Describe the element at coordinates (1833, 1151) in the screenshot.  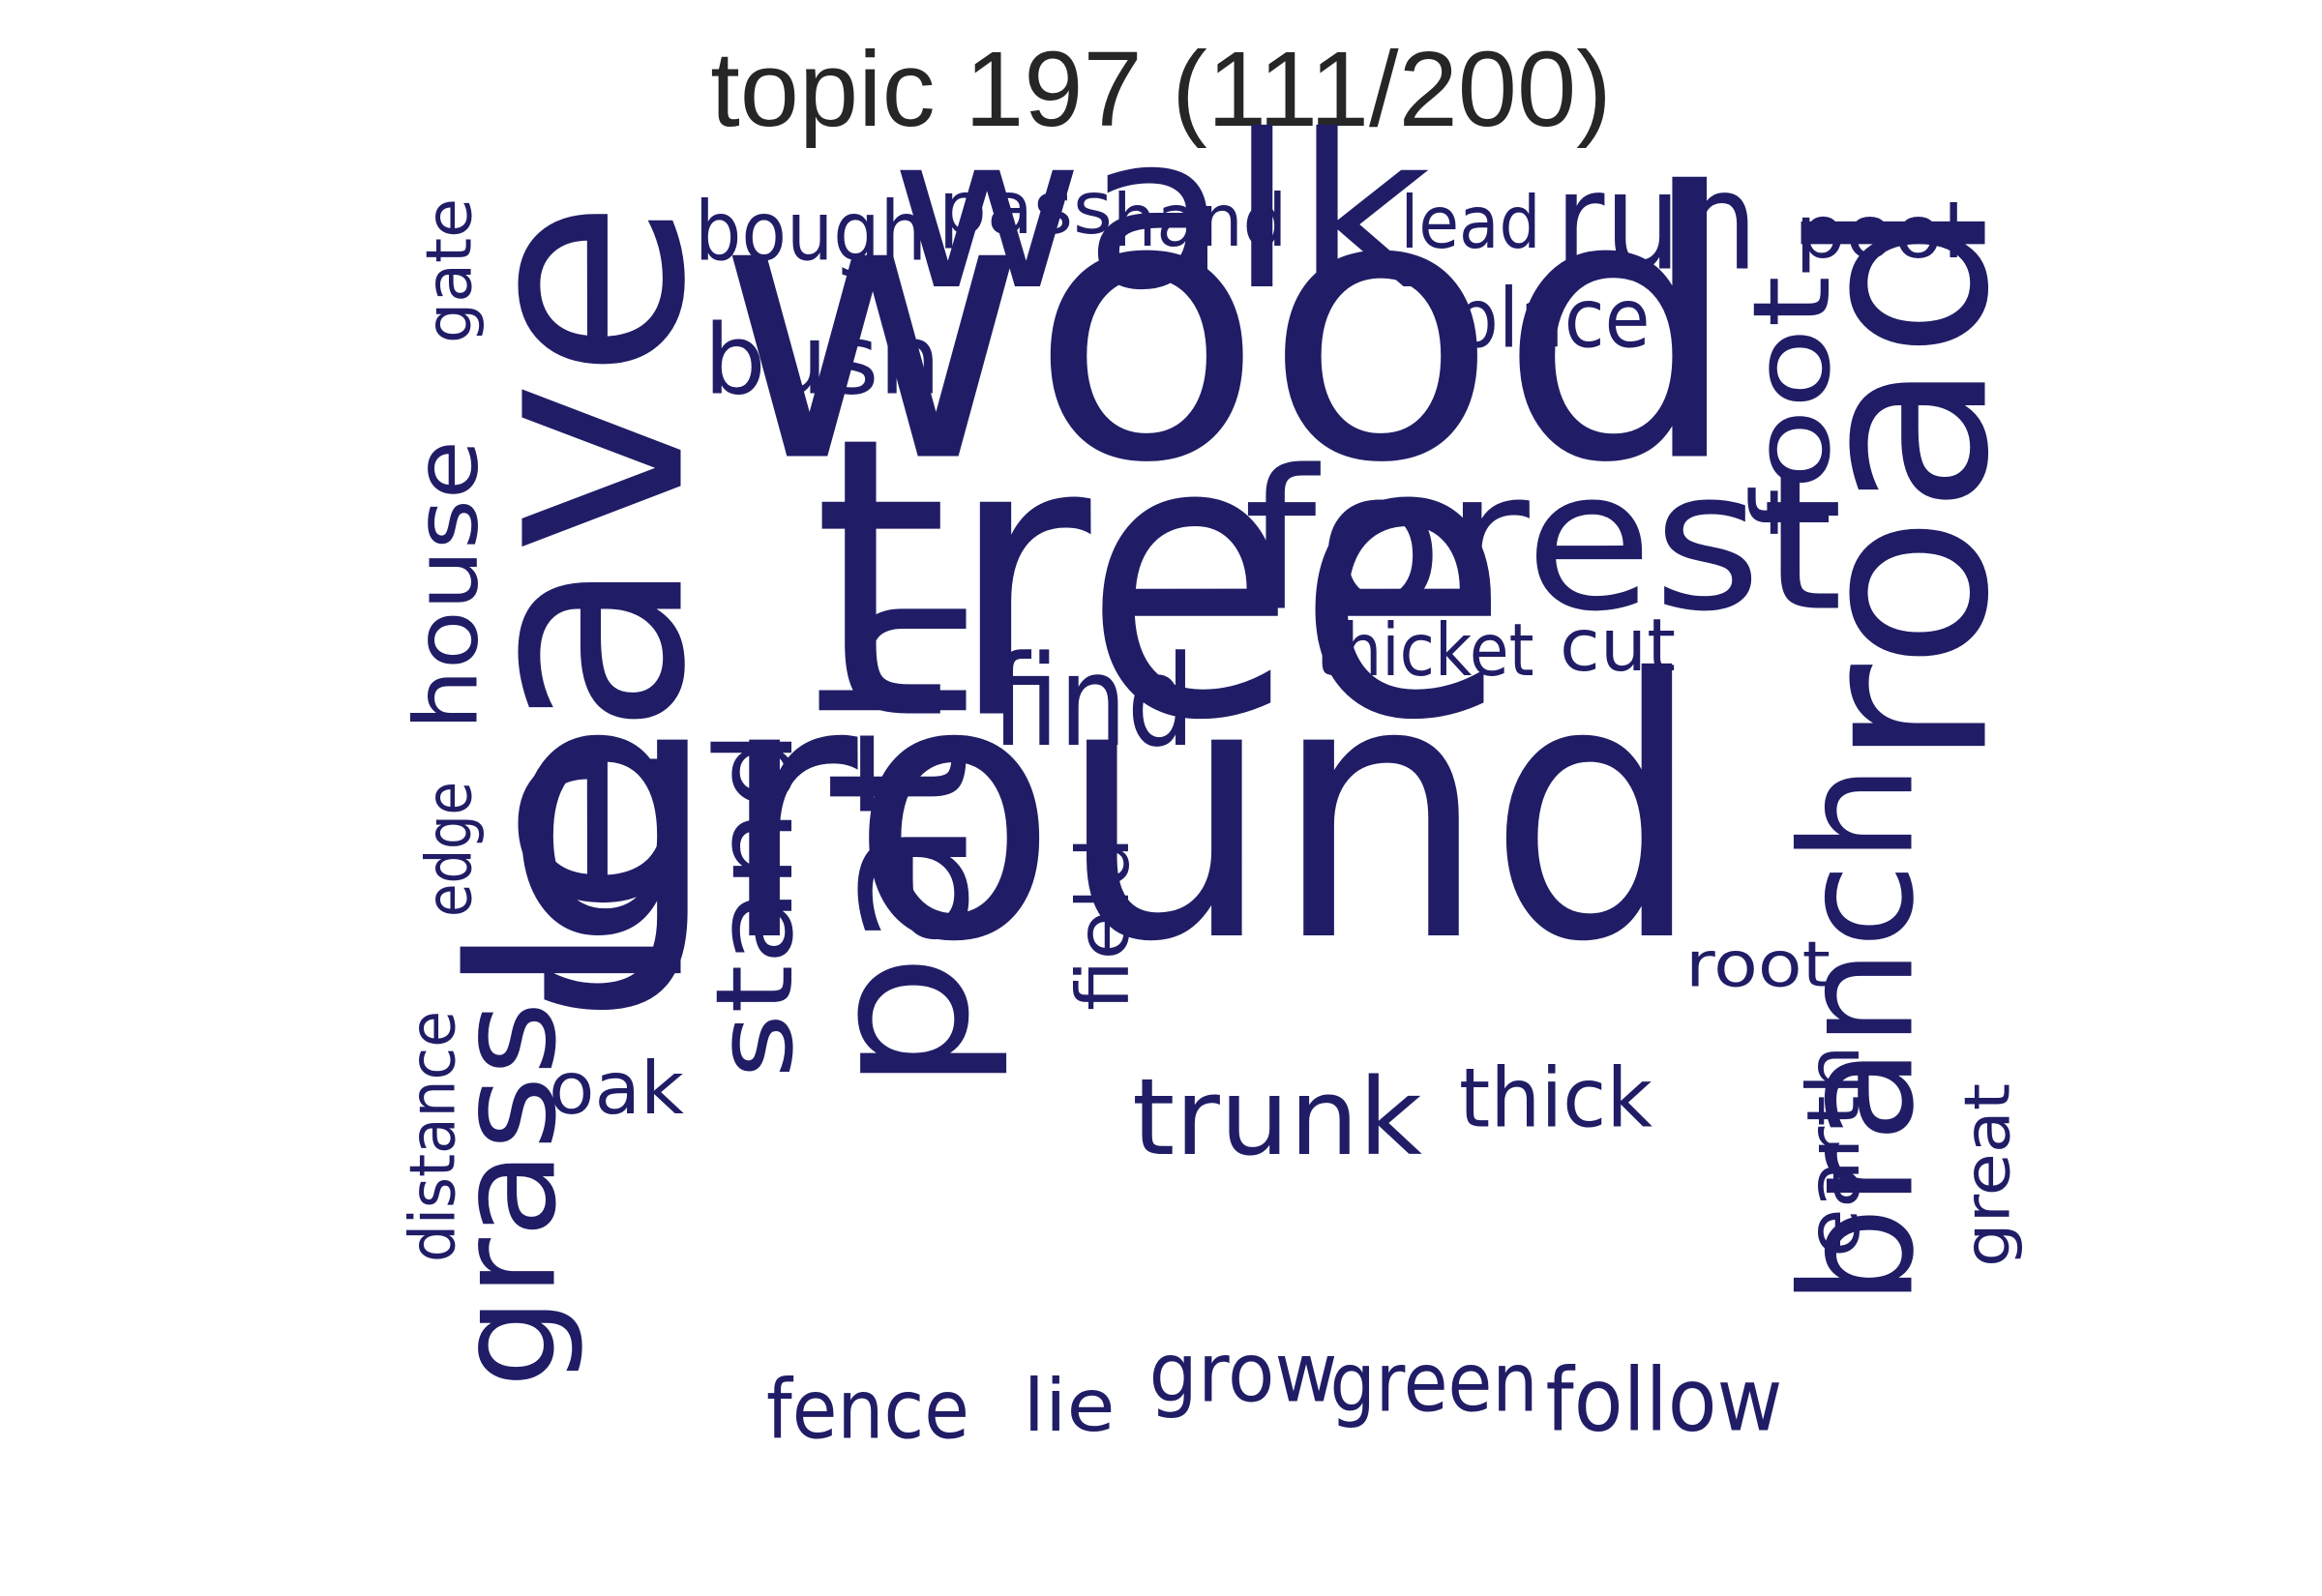
I see `word-earth: earth` at that location.